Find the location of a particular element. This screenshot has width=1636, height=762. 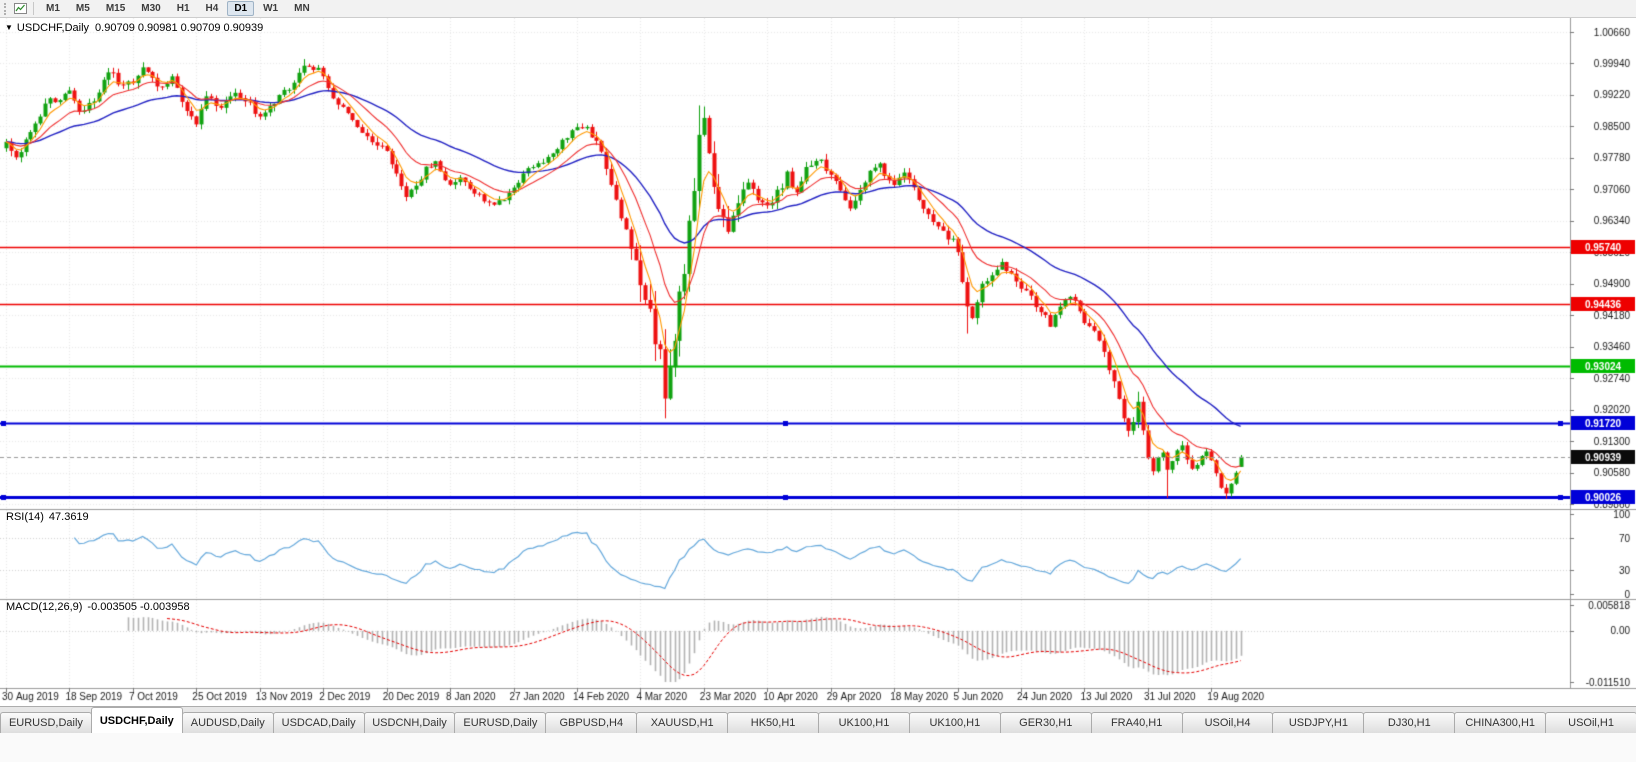

timeframe-toolbar: M1 M5 M15 M30 H1 H4 D1 W1 MN is located at coordinates (178, 8).